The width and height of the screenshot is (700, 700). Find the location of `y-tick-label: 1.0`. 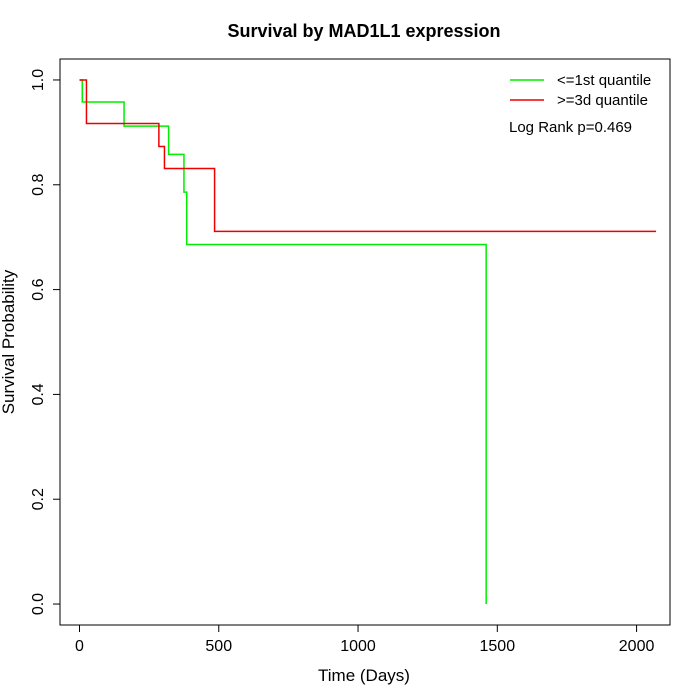

y-tick-label: 1.0 is located at coordinates (38, 80).